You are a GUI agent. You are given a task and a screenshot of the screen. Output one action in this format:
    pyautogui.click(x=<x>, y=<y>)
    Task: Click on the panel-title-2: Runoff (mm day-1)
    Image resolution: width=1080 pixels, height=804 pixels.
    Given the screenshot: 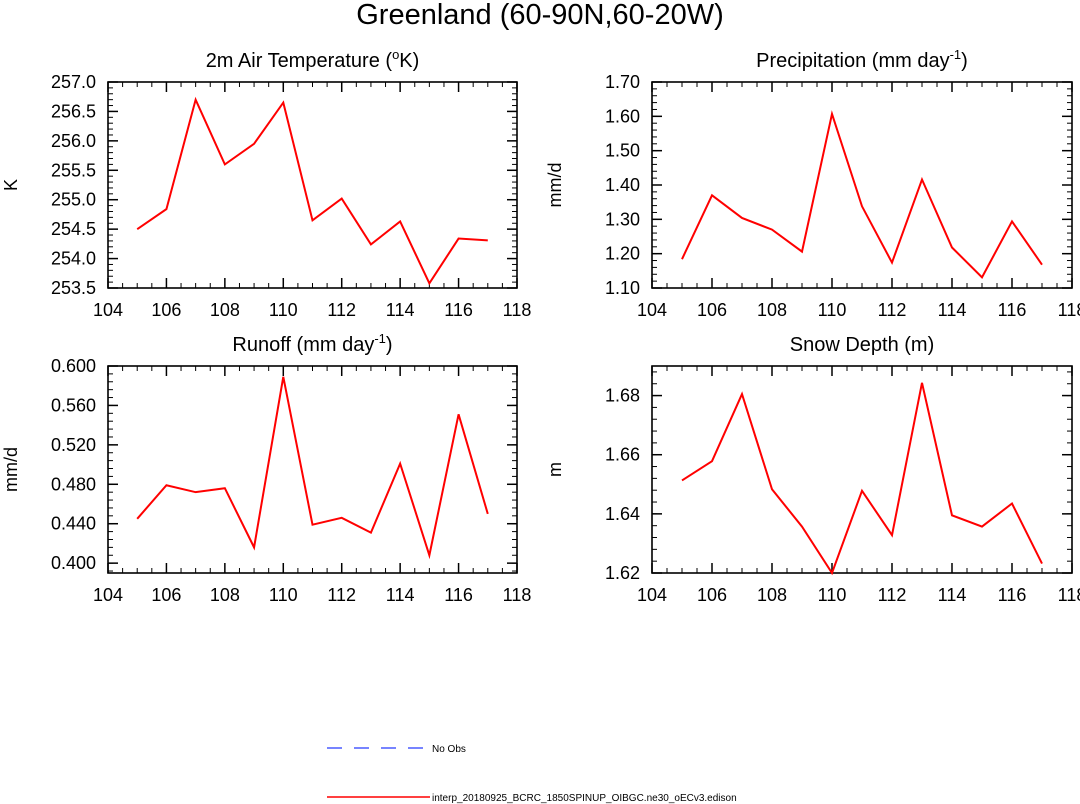 What is the action you would take?
    pyautogui.click(x=312, y=343)
    